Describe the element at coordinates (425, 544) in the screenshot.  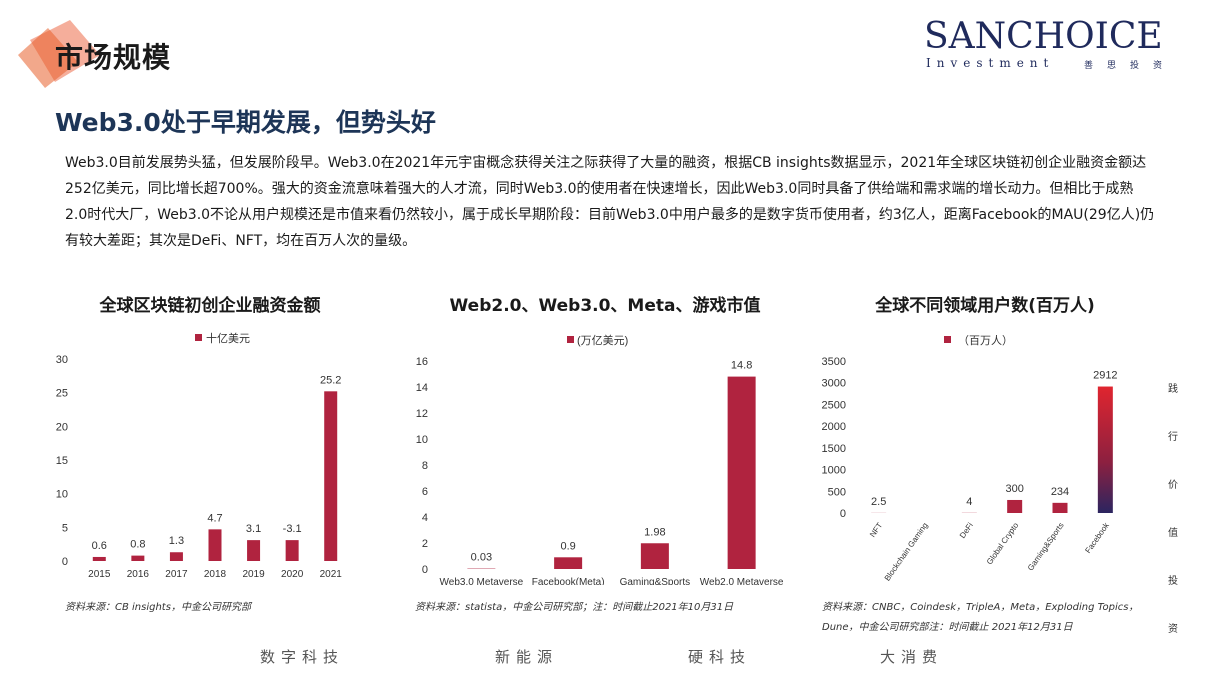
I see `y-tick-label: 2` at that location.